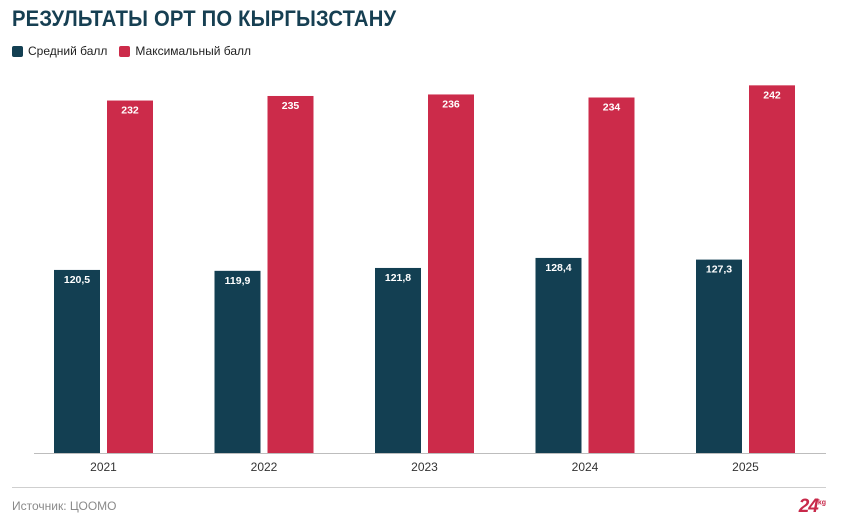 This screenshot has width=850, height=529. I want to click on legend-swatch-avg, so click(17, 51).